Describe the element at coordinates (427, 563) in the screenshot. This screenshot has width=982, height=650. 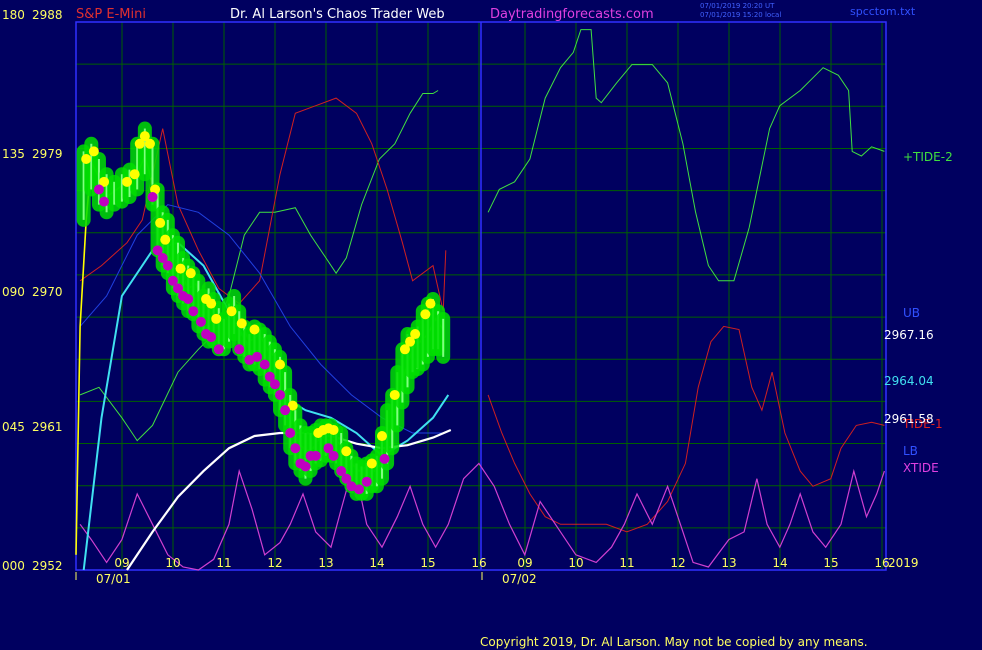
I see `x-axis-hour-label: 15` at that location.